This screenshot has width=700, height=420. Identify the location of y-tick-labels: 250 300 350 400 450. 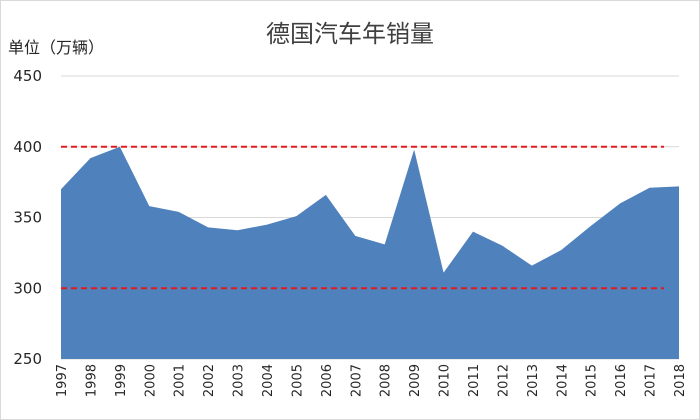
(27, 217).